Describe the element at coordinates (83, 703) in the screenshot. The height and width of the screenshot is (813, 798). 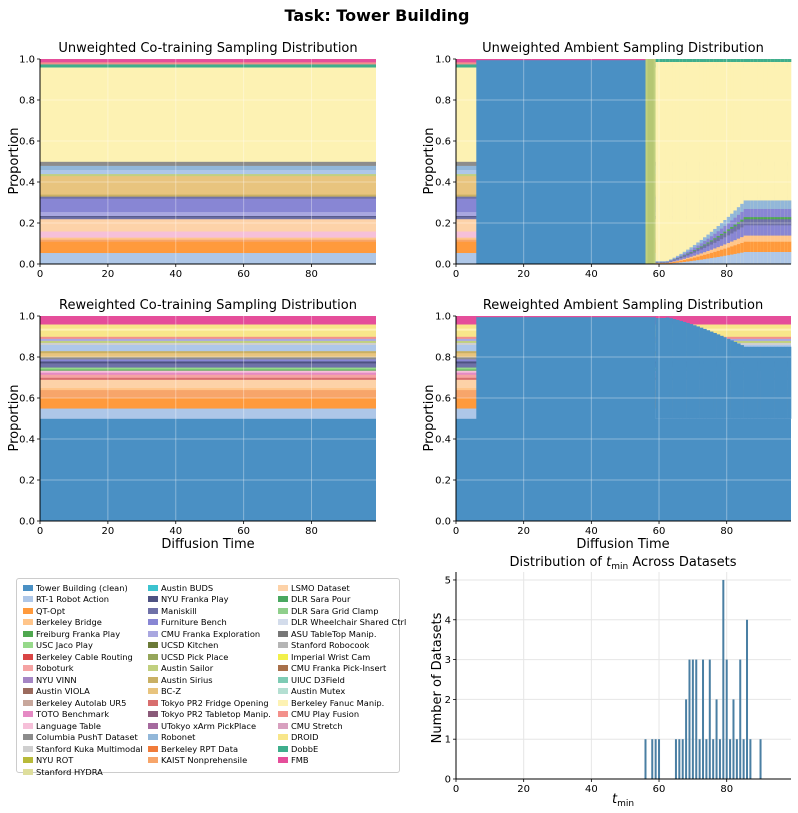
I see `legend-item: Berkeley Autolab UR5` at that location.